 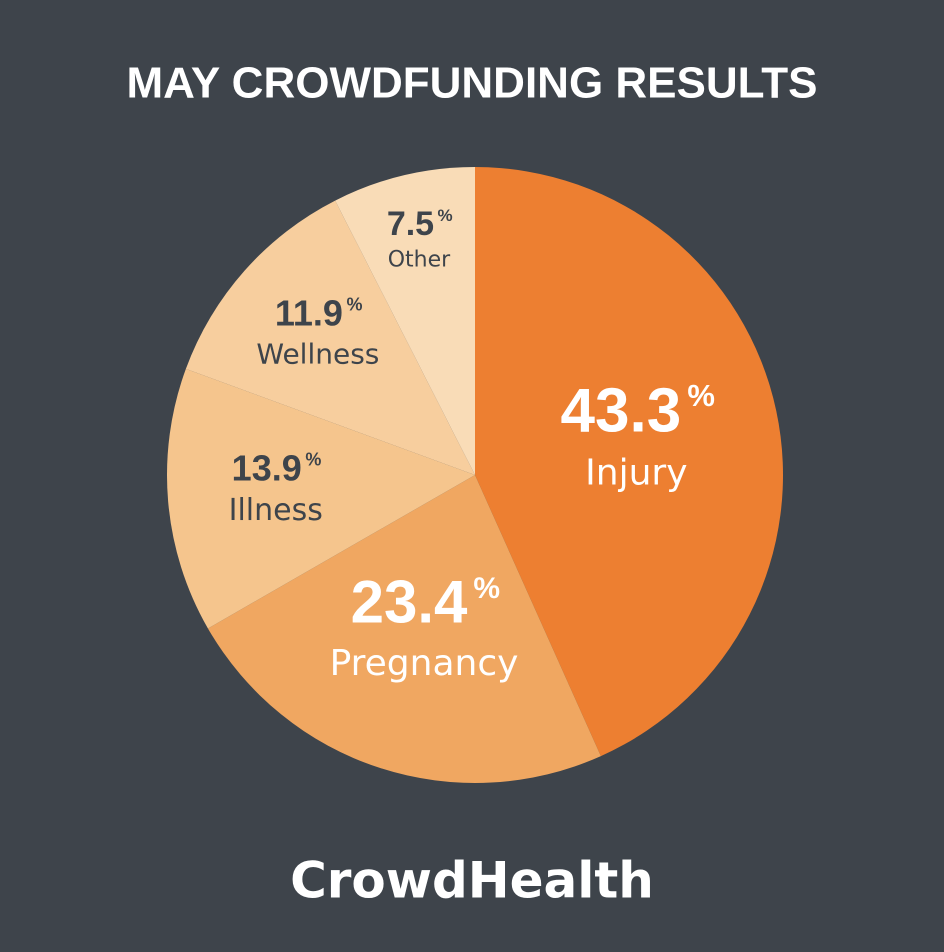 What do you see at coordinates (419, 259) in the screenshot?
I see `slice-category-label: Other` at bounding box center [419, 259].